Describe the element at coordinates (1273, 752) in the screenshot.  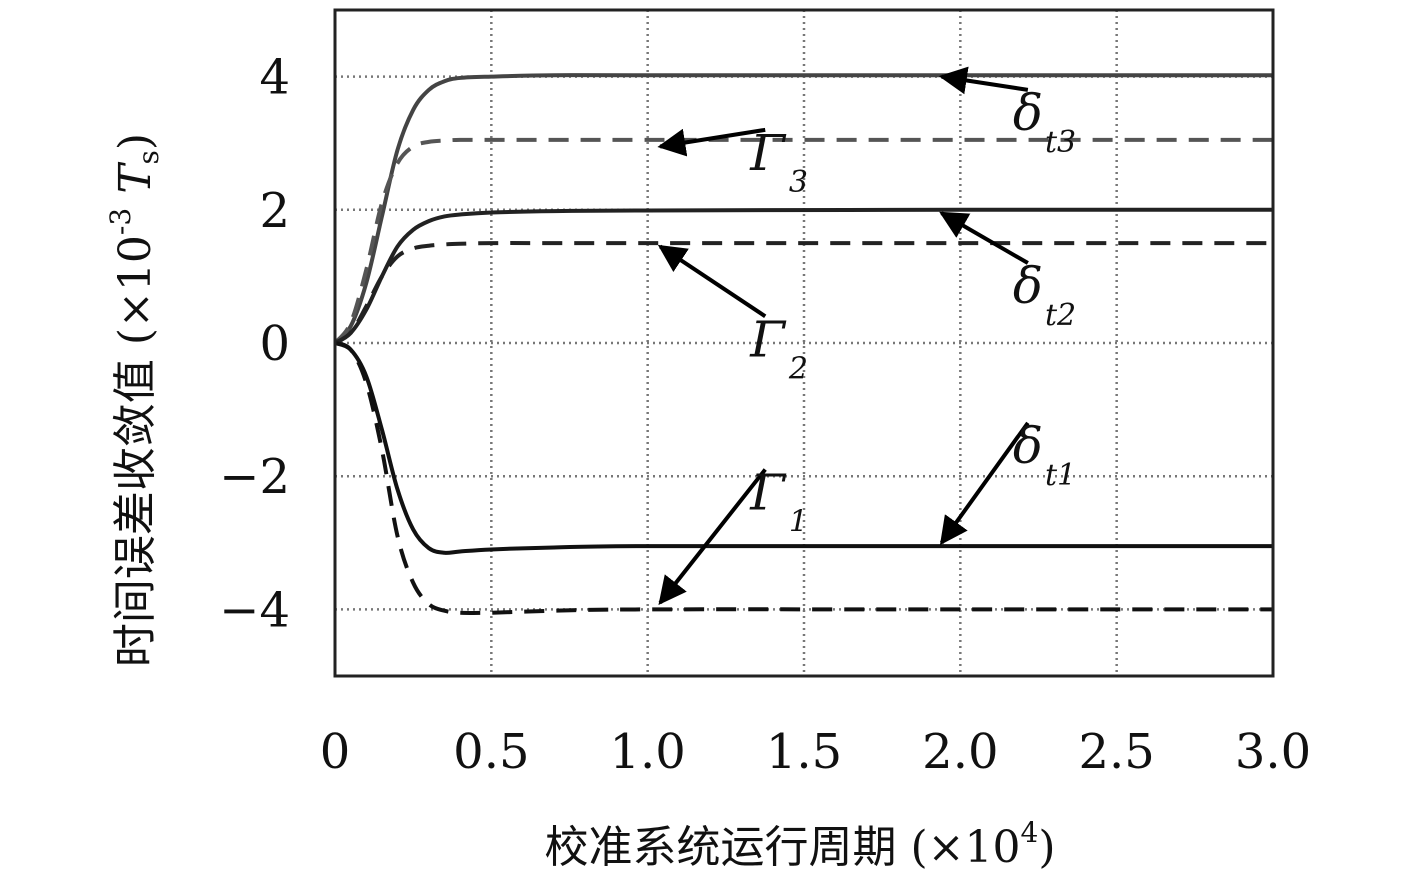
I see `x-tick-label: 3.0` at that location.